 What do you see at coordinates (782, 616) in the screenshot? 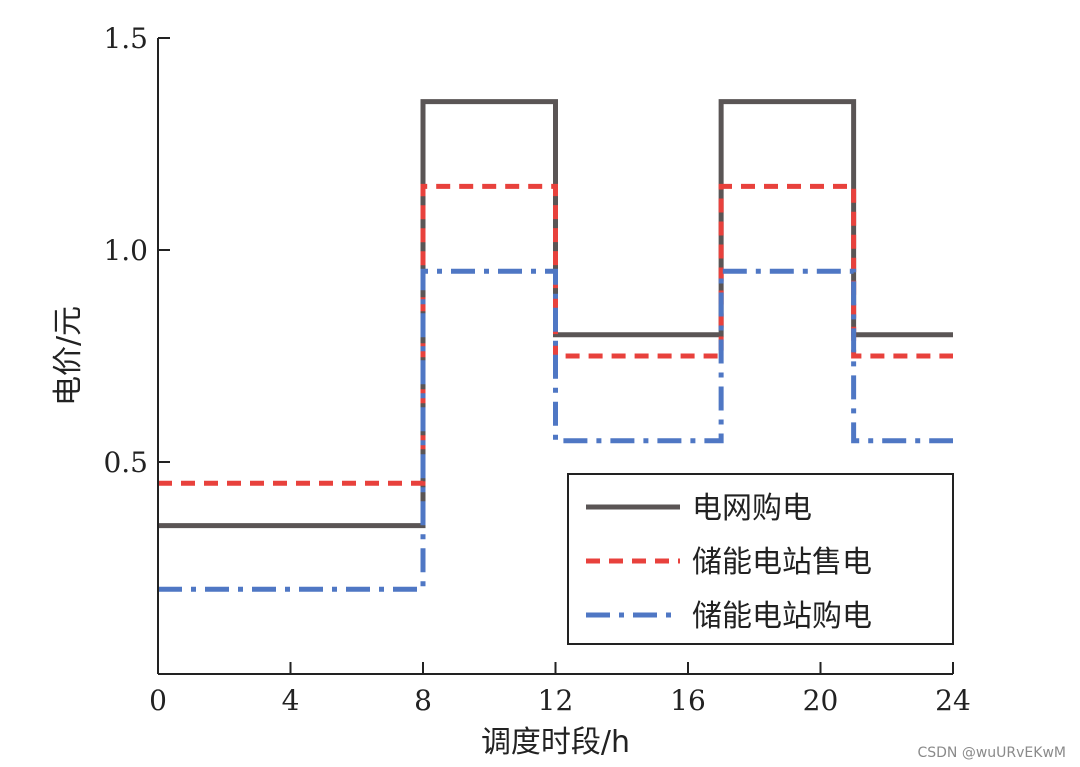
I see `legend-label-3: 储能电站购电` at bounding box center [782, 616].